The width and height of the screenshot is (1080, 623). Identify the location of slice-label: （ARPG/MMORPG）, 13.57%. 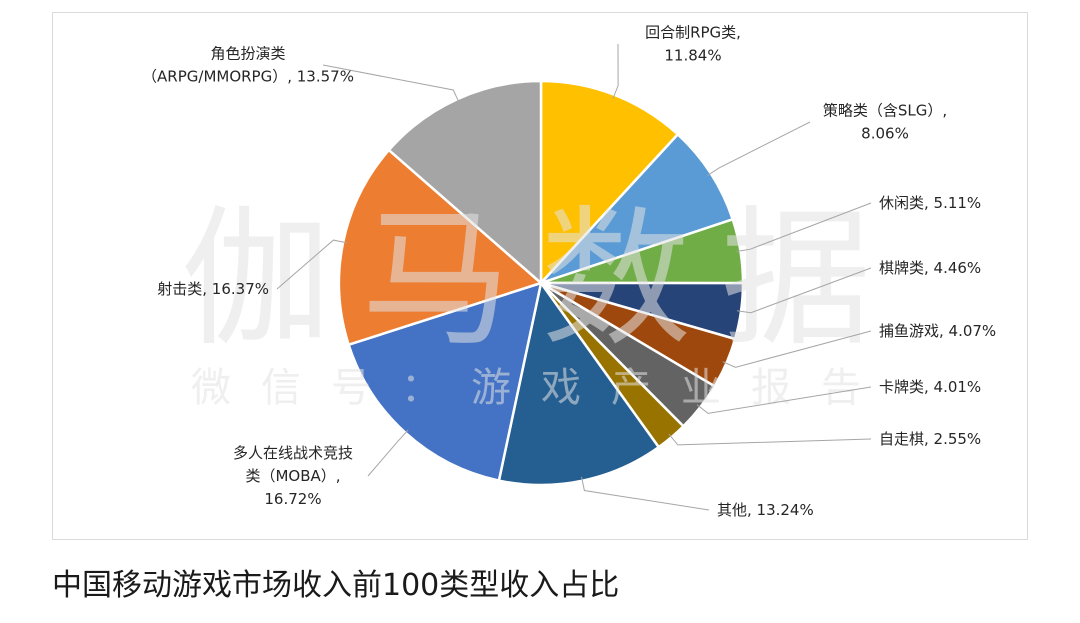
(248, 77).